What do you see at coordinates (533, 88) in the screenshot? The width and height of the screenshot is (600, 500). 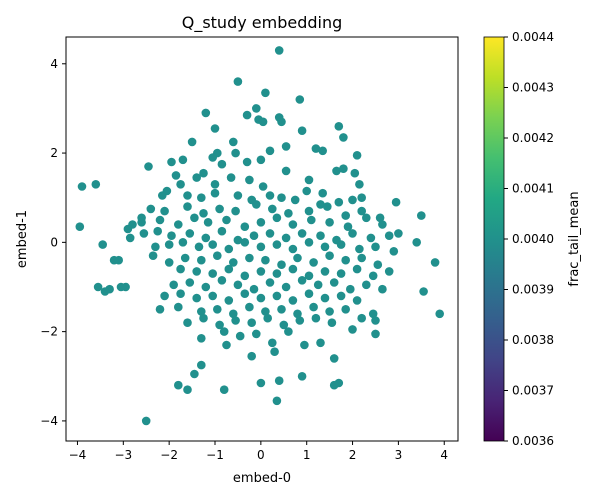 I see `colorbar-tick-label: 0.0043` at bounding box center [533, 88].